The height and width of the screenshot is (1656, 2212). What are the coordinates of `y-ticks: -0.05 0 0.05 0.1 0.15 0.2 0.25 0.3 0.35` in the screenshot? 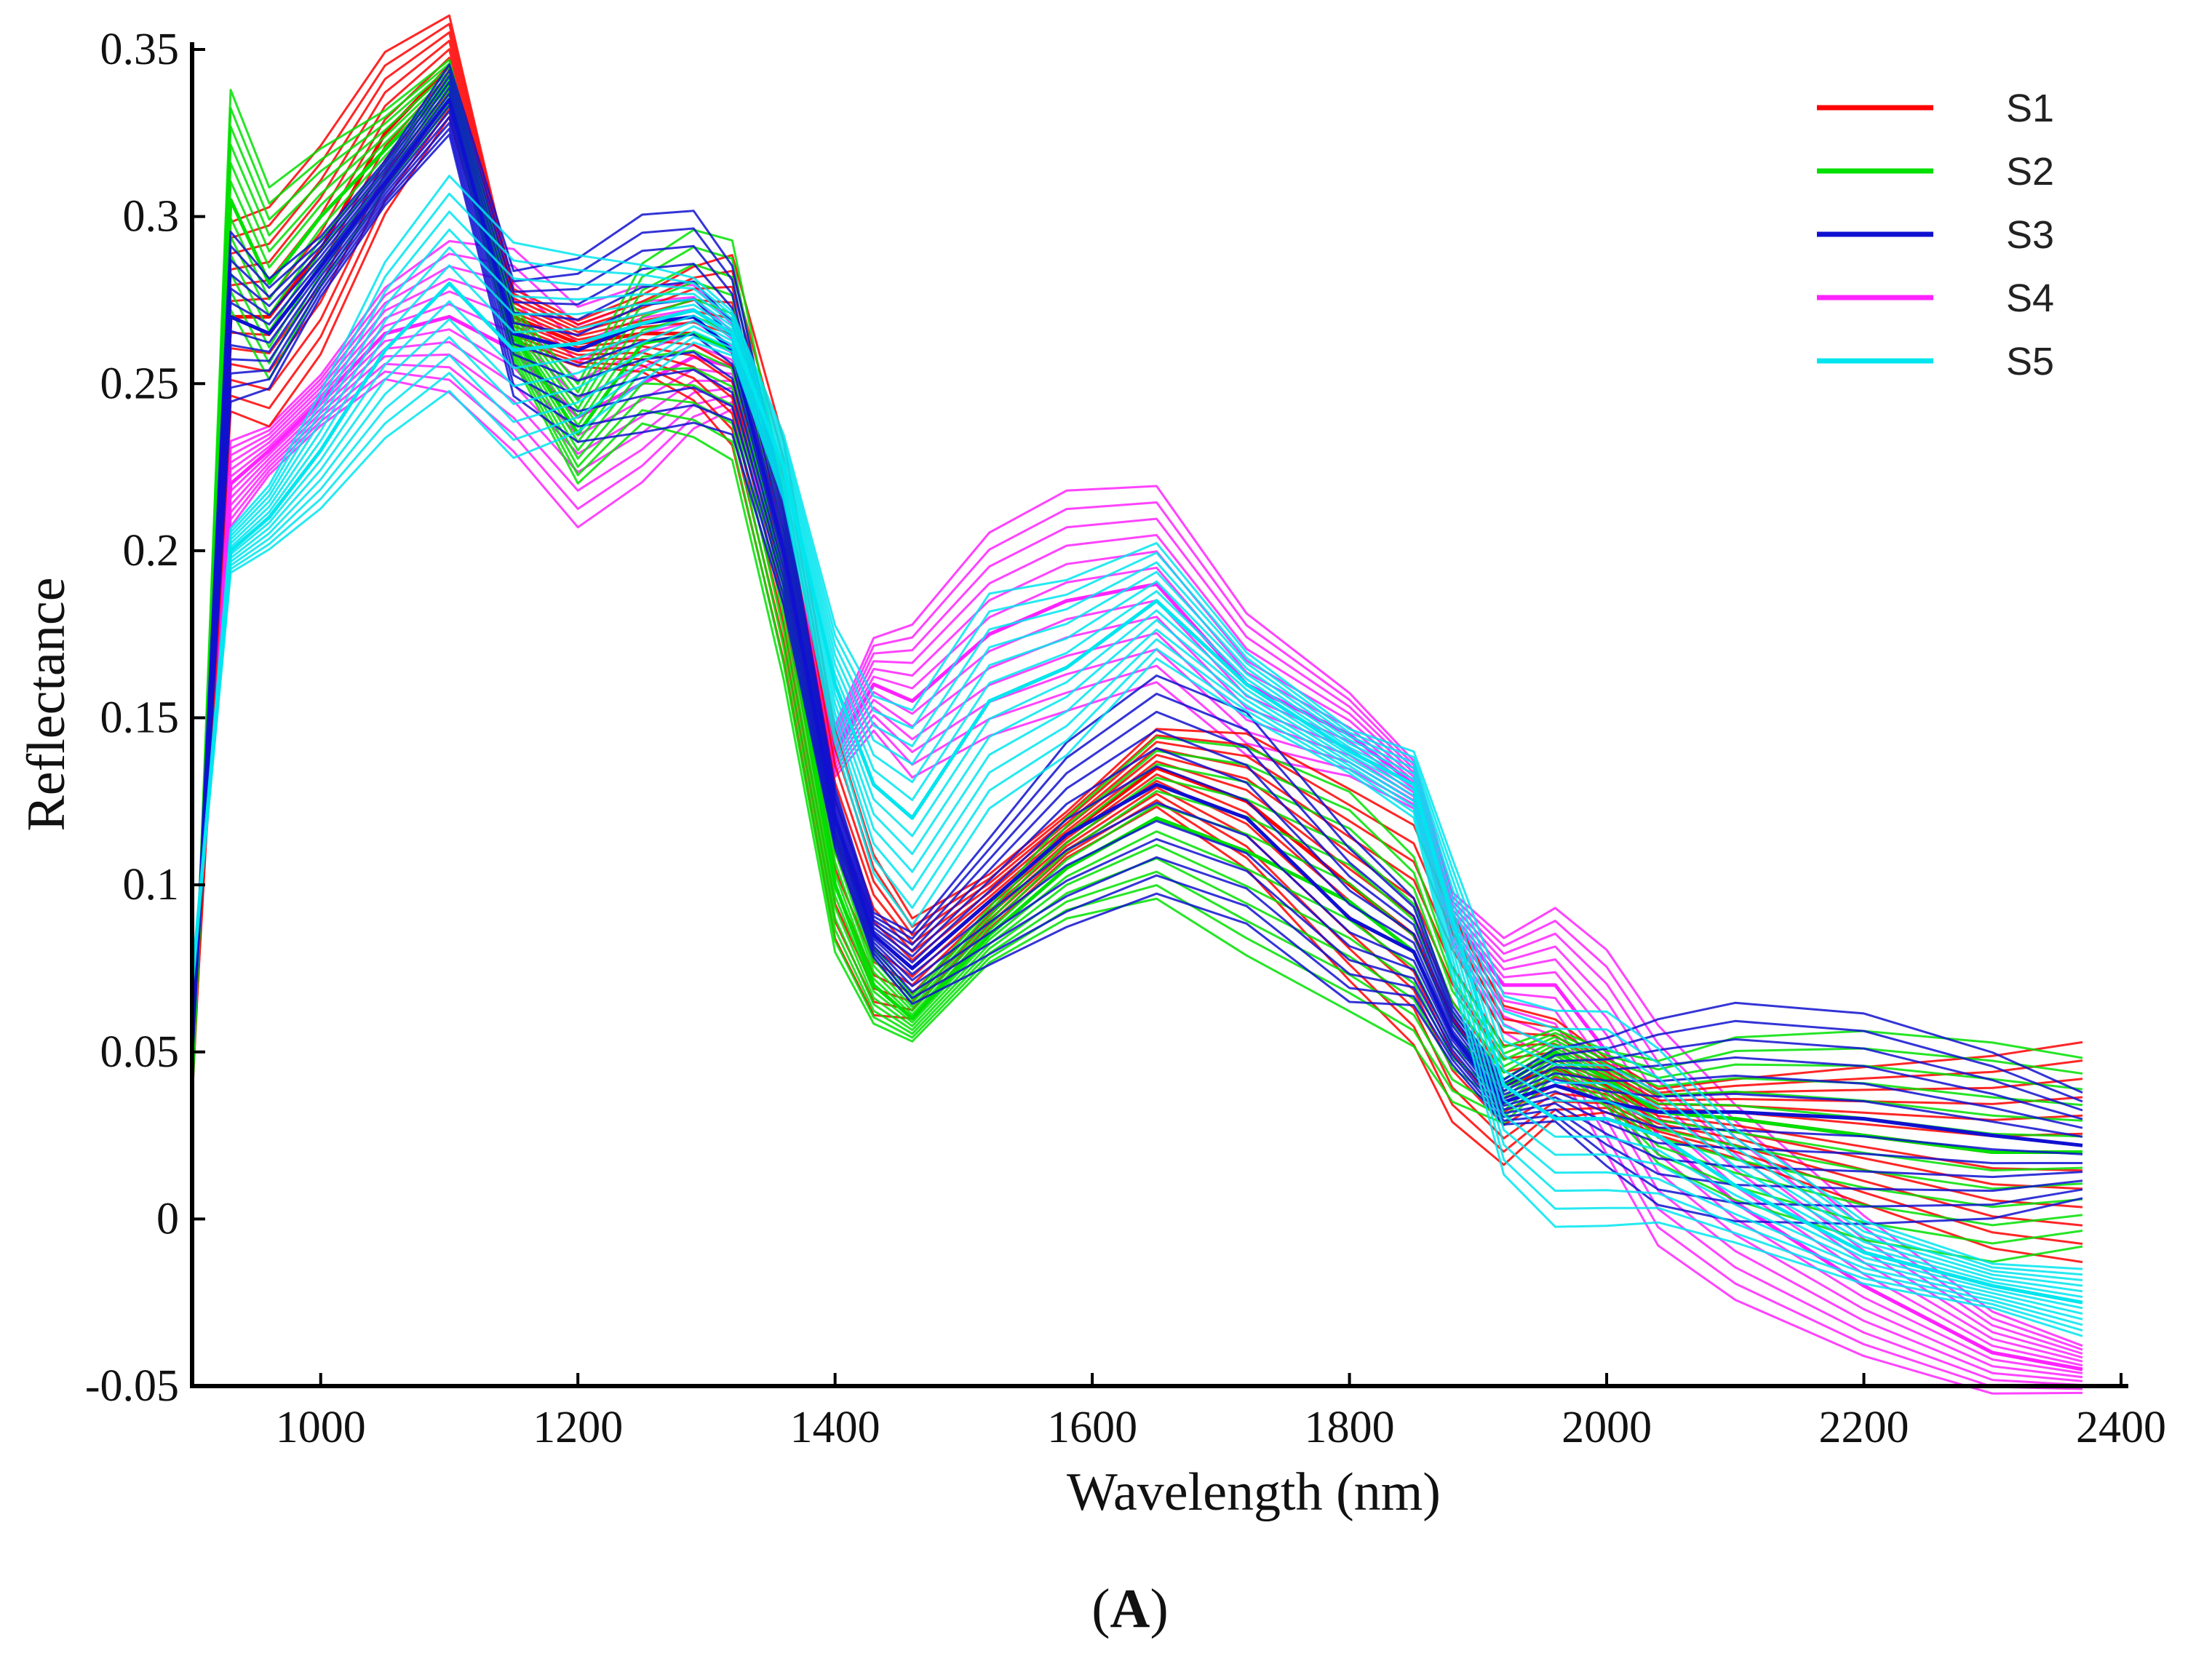 It's located at (145, 718).